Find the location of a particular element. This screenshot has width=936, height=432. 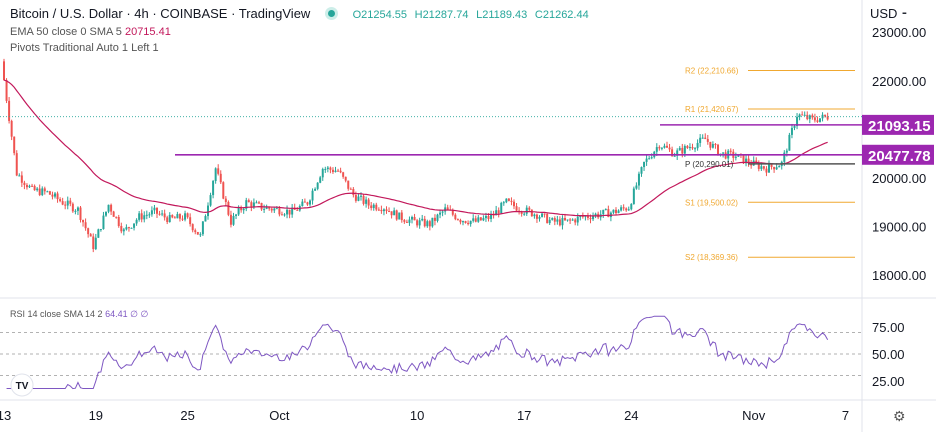

rsi-legend: RSI 14 close SMA 14 2 64.41 ∅ ∅ is located at coordinates (79, 314).